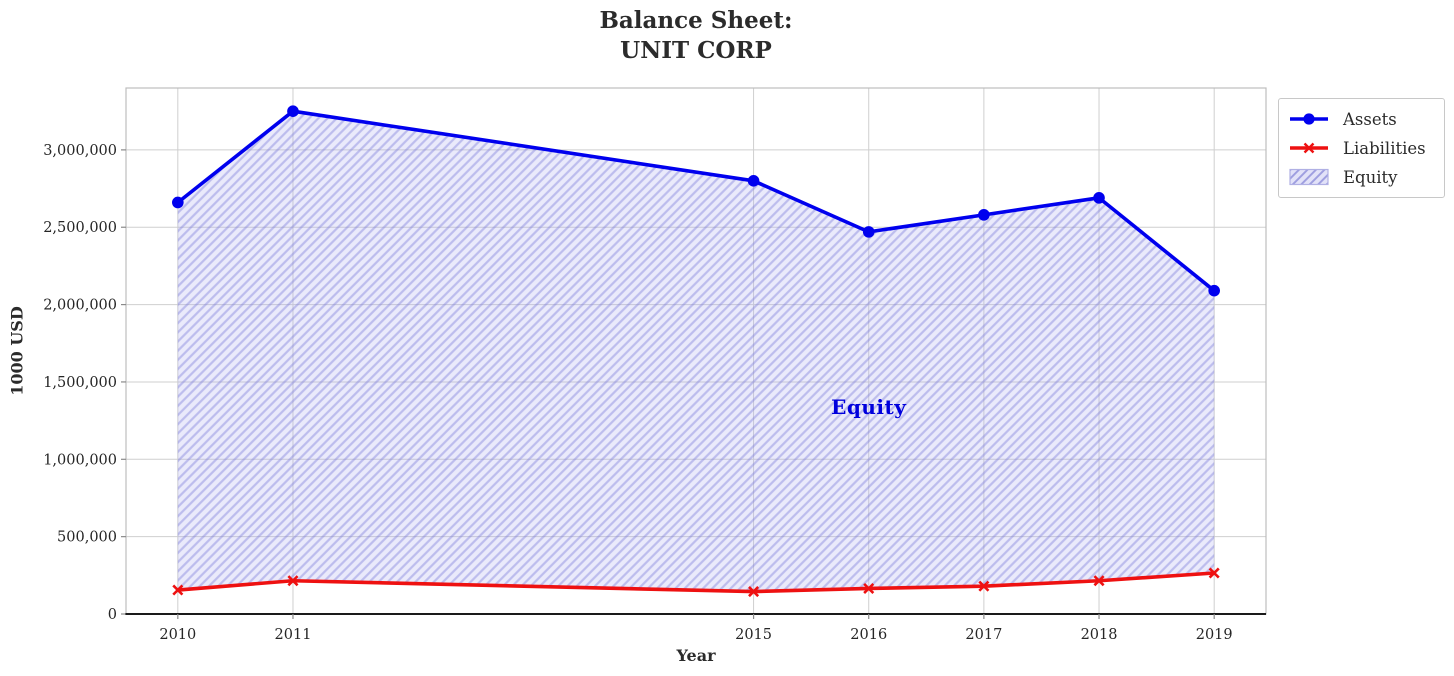 The image size is (1454, 676). Describe the element at coordinates (696, 655) in the screenshot. I see `x-axis-label: Year` at that location.